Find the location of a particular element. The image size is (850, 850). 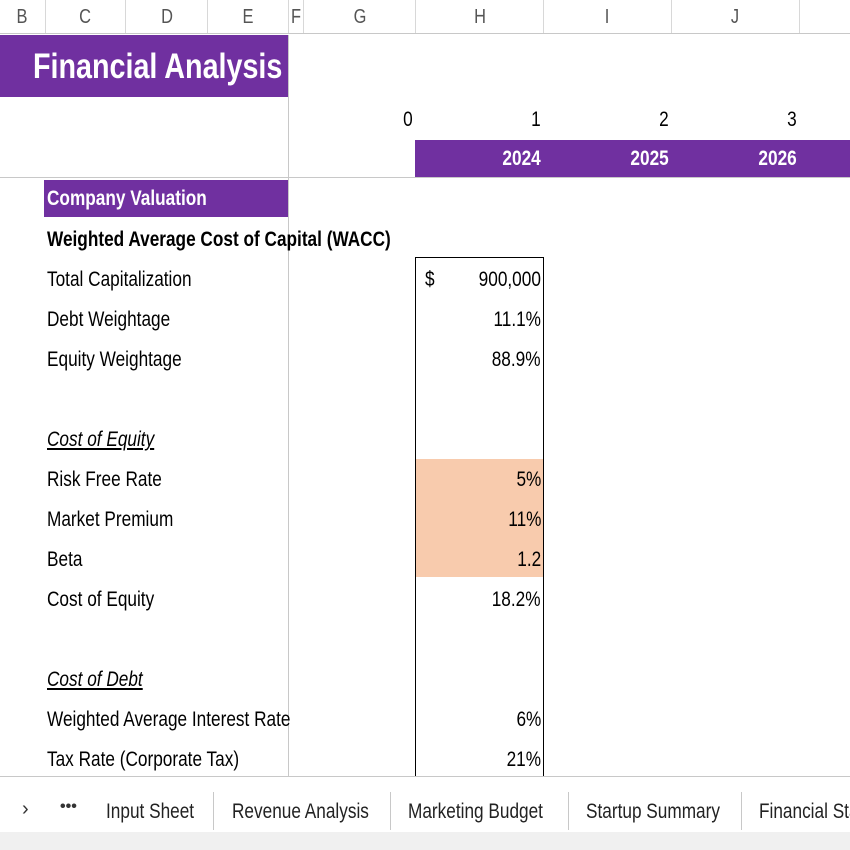

row-value: 5% is located at coordinates (528, 479).